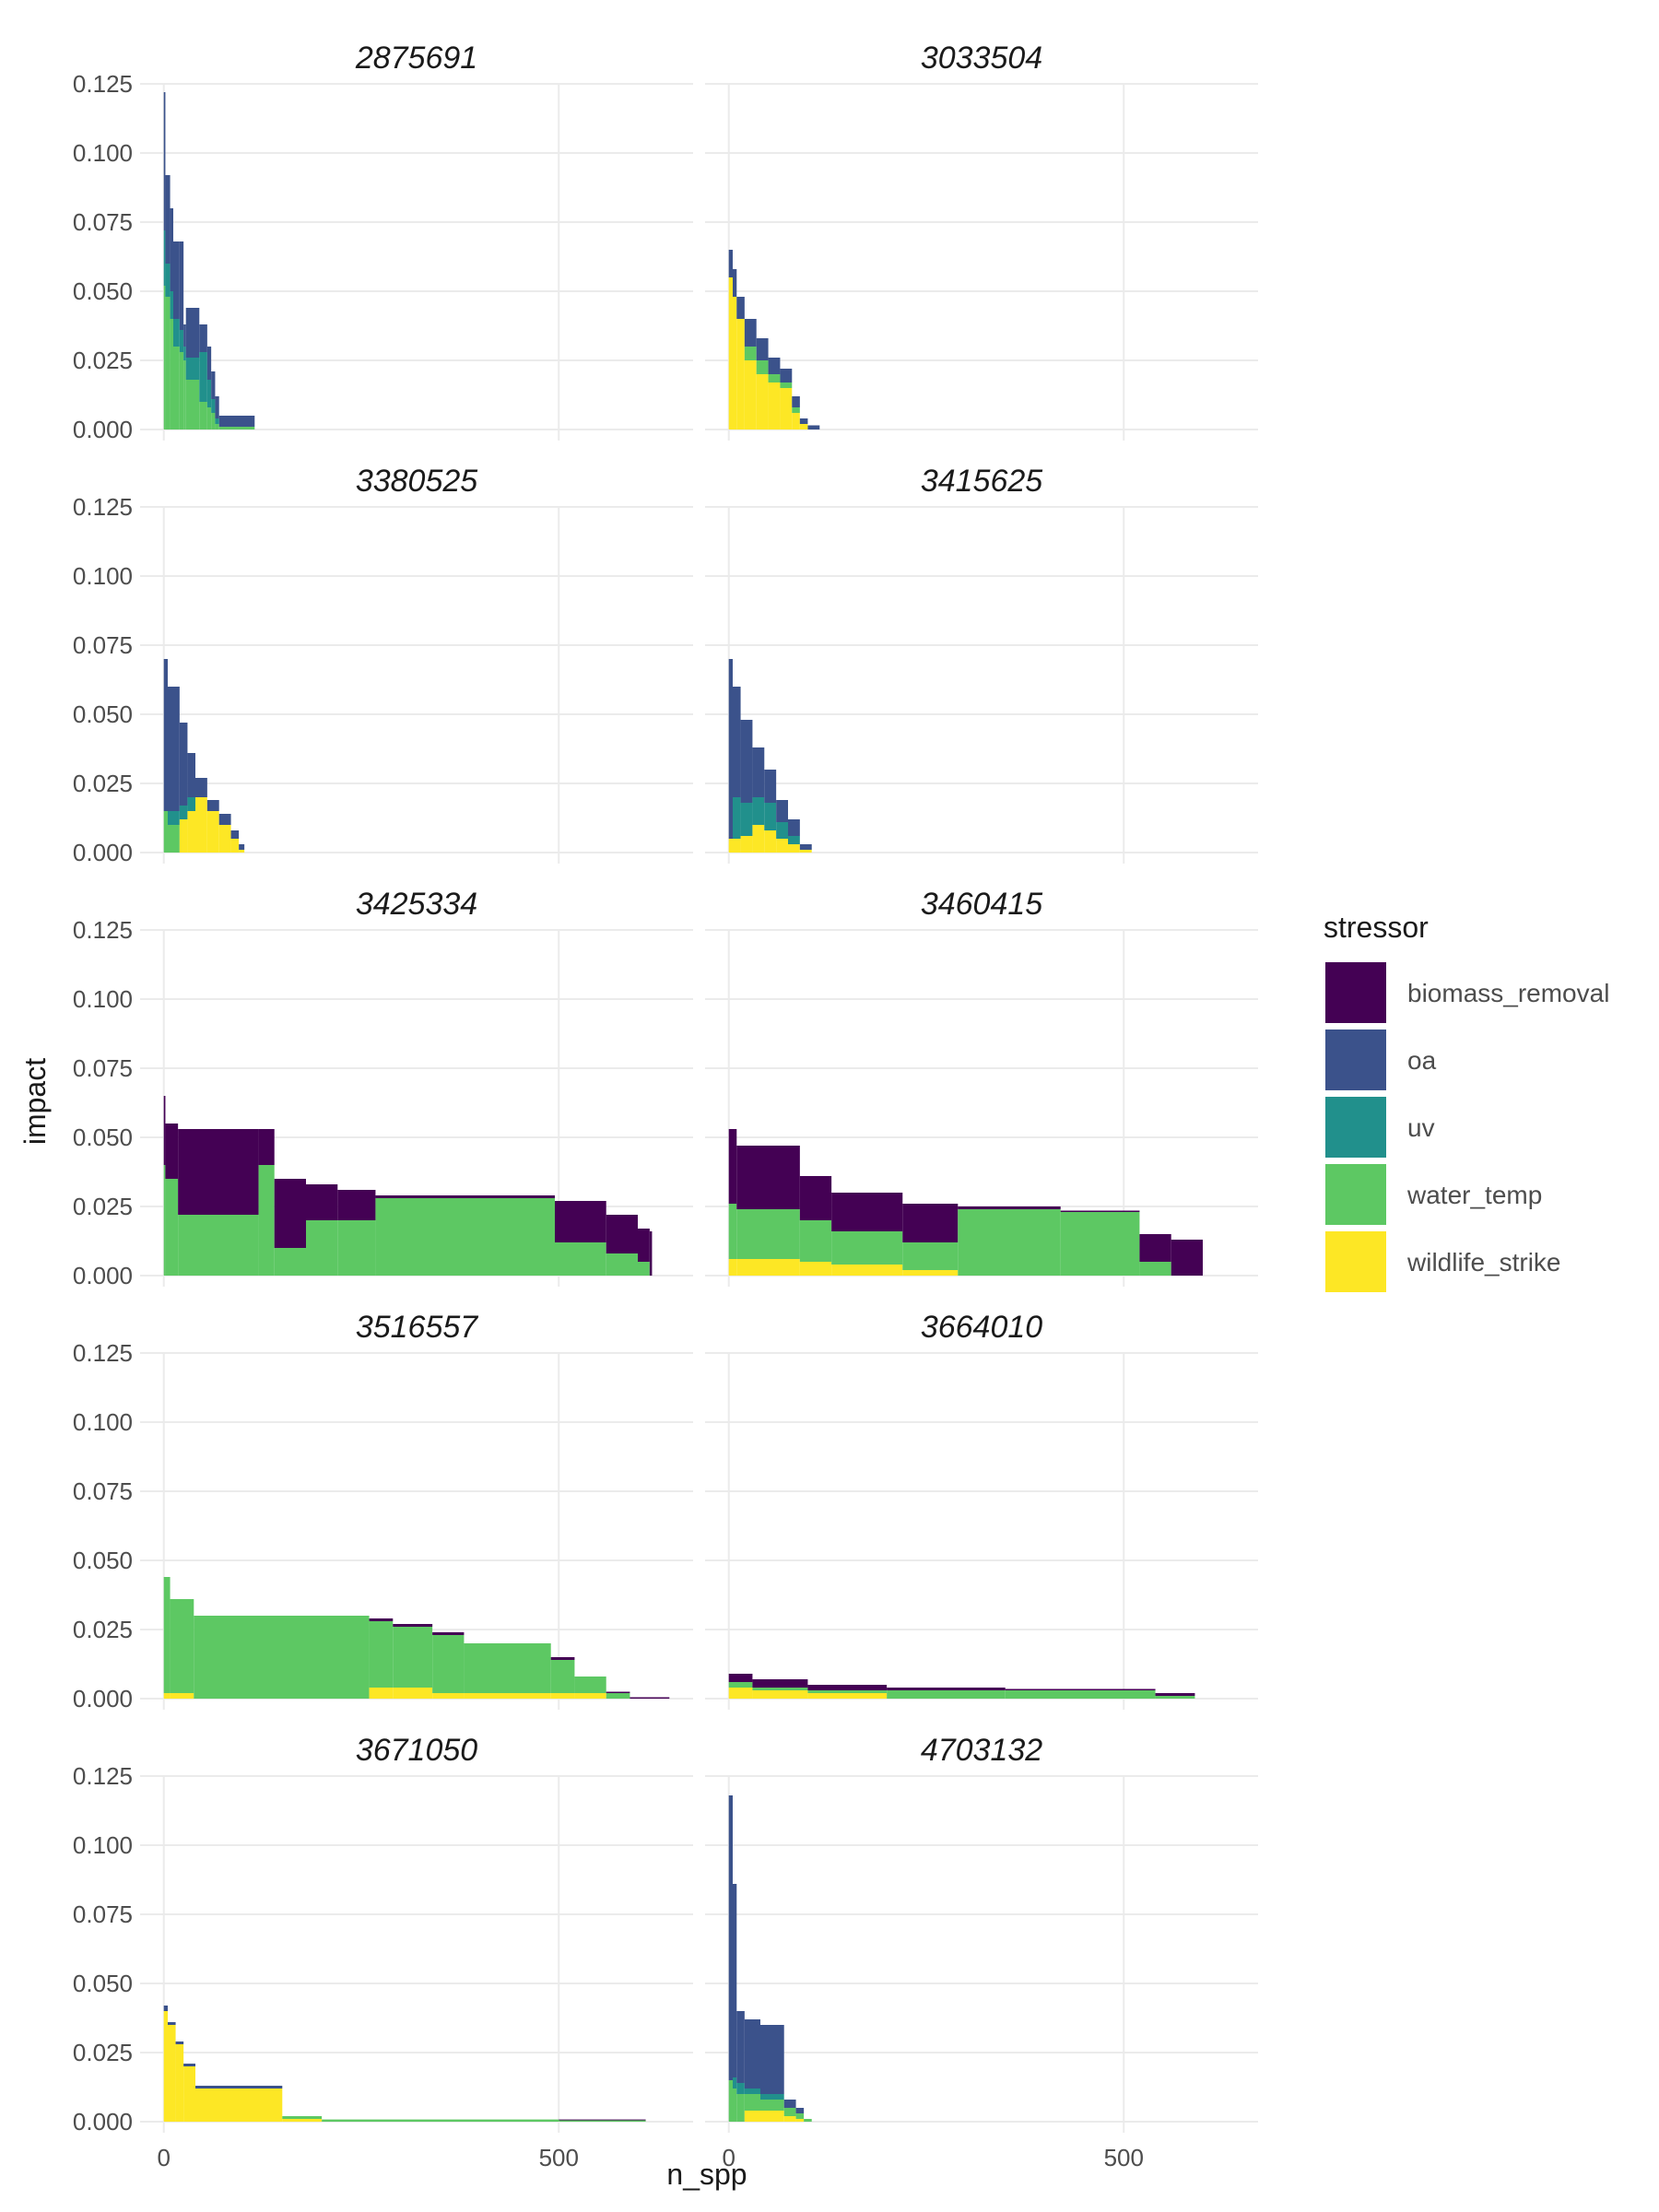  What do you see at coordinates (383, 242) in the screenshot?
I see `facet-panel: 2875691 0.000 0.025 0.050 0.075 0.100 0.125` at bounding box center [383, 242].